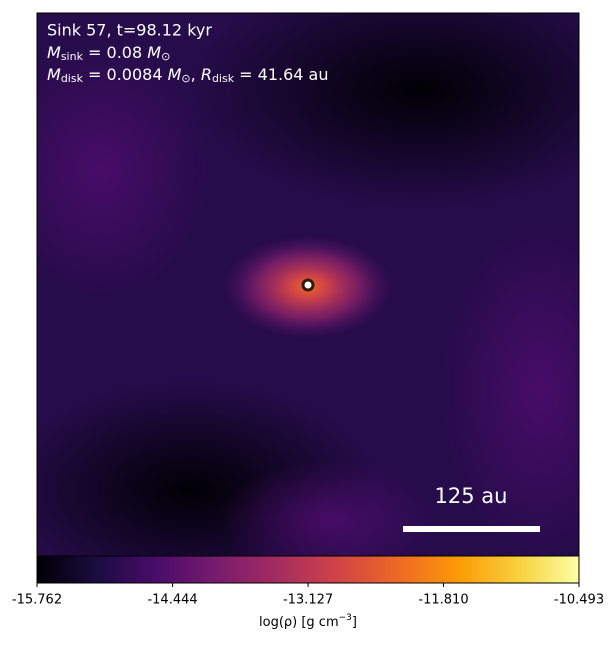 The image size is (615, 648). I want to click on disk-props: Mdisk = 0.0084 M⊙, Rdisk = 41.64 au, so click(188, 75).